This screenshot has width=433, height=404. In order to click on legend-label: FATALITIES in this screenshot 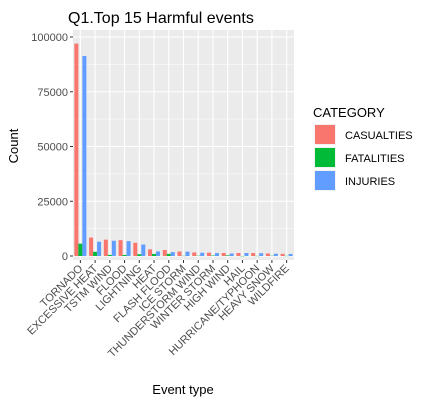, I will do `click(375, 159)`.